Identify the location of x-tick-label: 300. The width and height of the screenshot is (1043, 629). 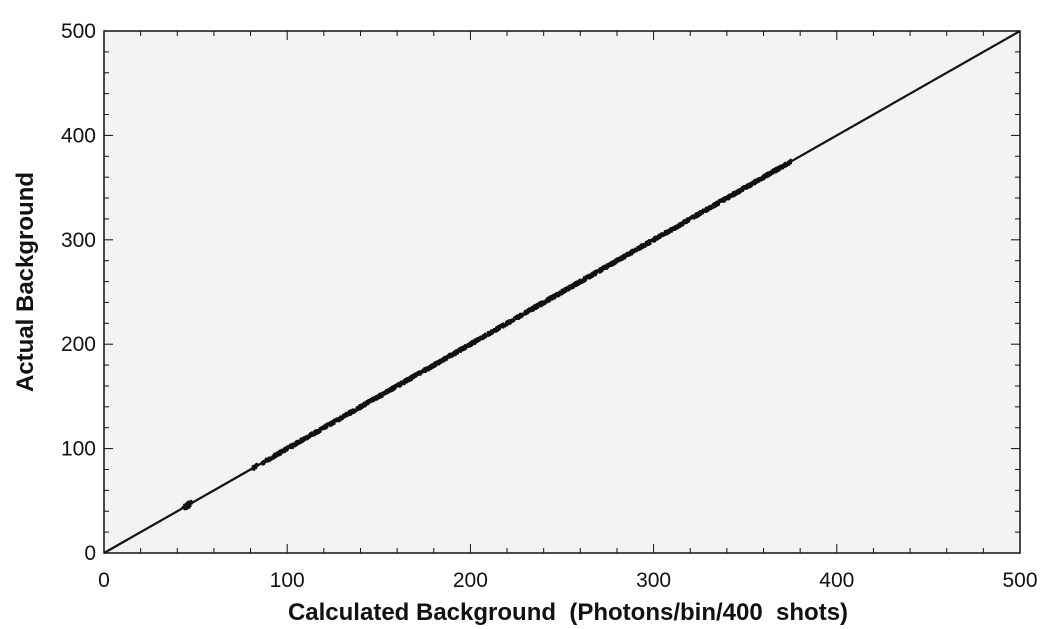
(653, 580).